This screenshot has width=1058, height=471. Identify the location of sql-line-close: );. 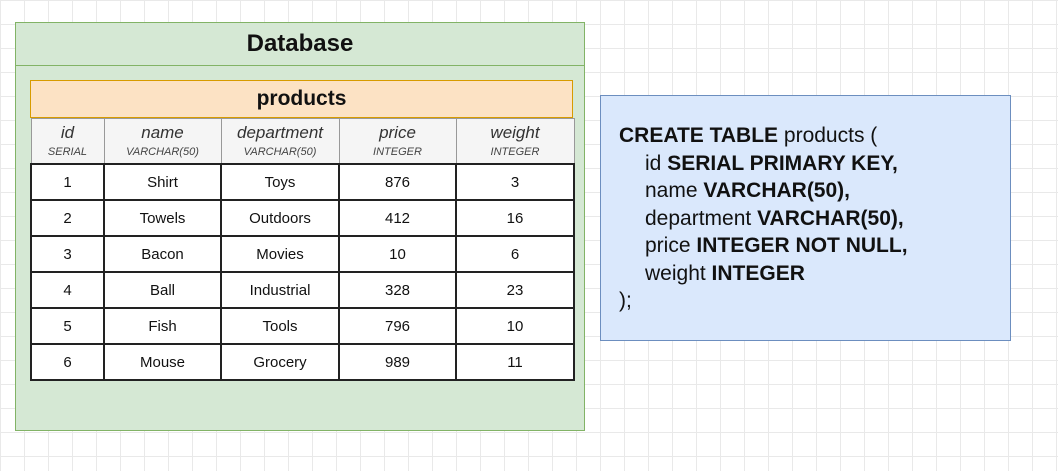
(625, 300).